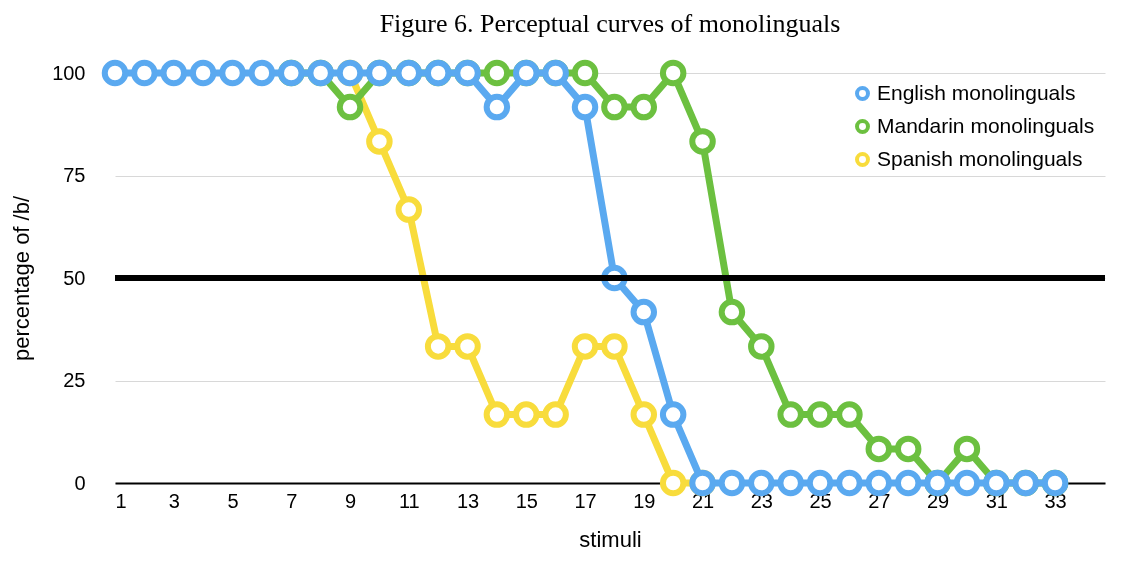 The height and width of the screenshot is (578, 1122). What do you see at coordinates (986, 125) in the screenshot?
I see `legend-label: Mandarin monolinguals` at bounding box center [986, 125].